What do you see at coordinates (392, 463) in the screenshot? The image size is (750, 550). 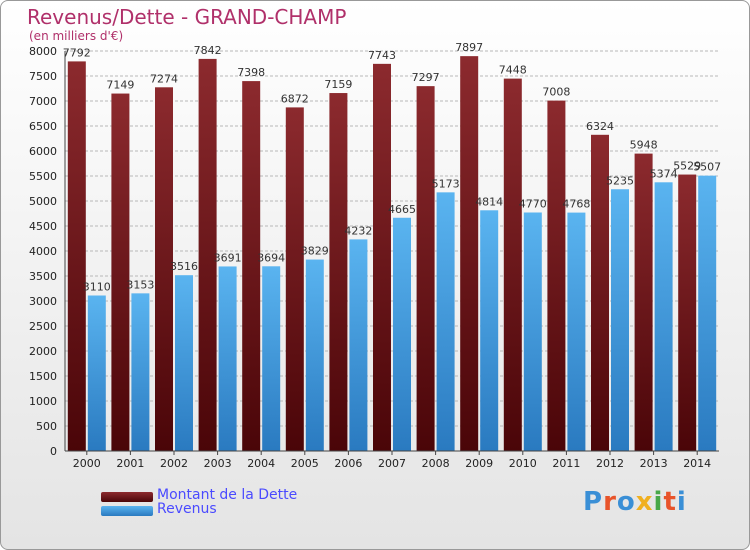 I see `x-tick-label: 2007` at bounding box center [392, 463].